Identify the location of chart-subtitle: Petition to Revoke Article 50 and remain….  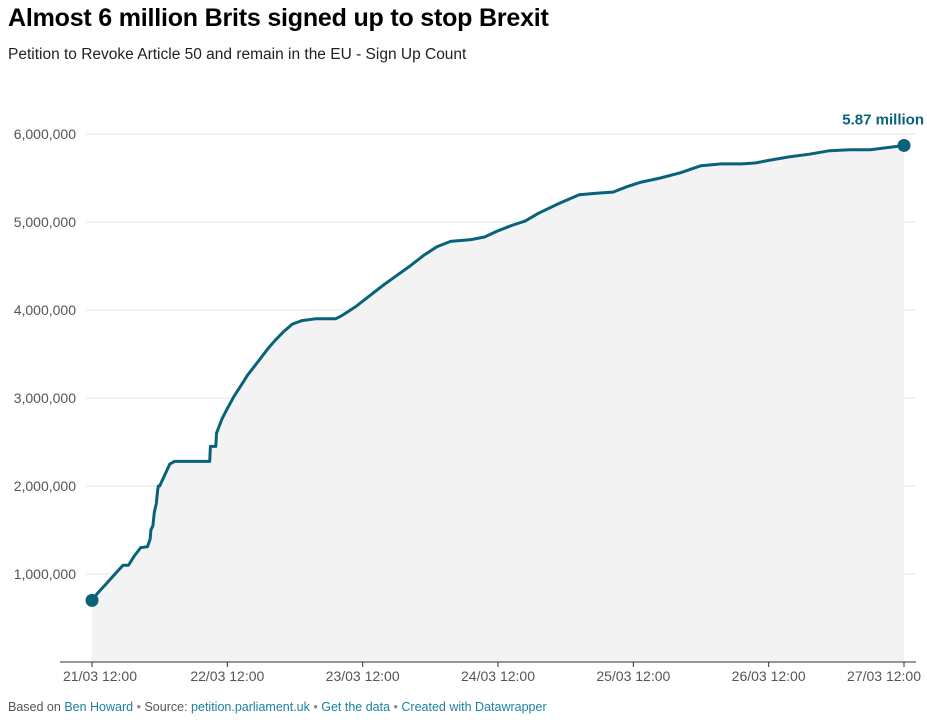
(237, 54).